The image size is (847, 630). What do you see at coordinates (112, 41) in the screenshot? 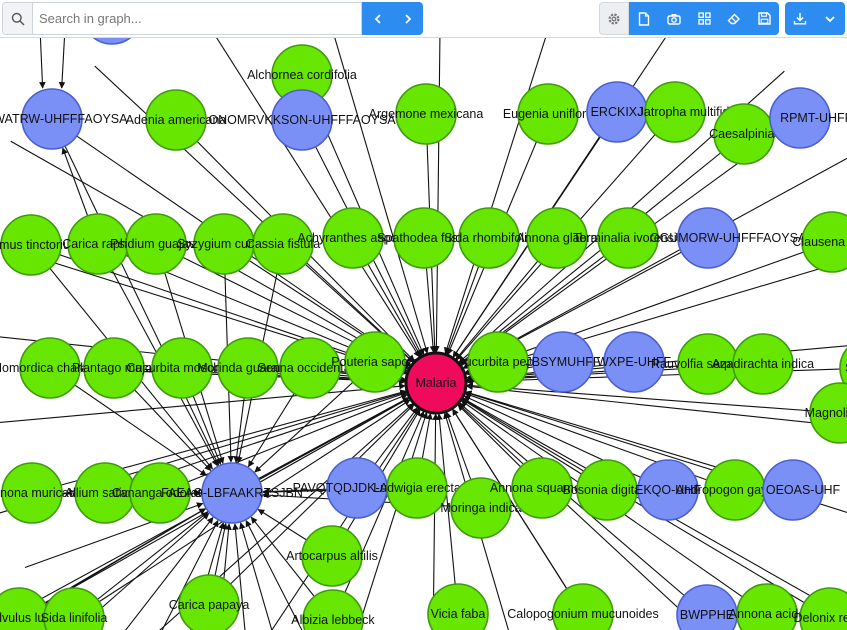
I see `graph-node-compound` at bounding box center [112, 41].